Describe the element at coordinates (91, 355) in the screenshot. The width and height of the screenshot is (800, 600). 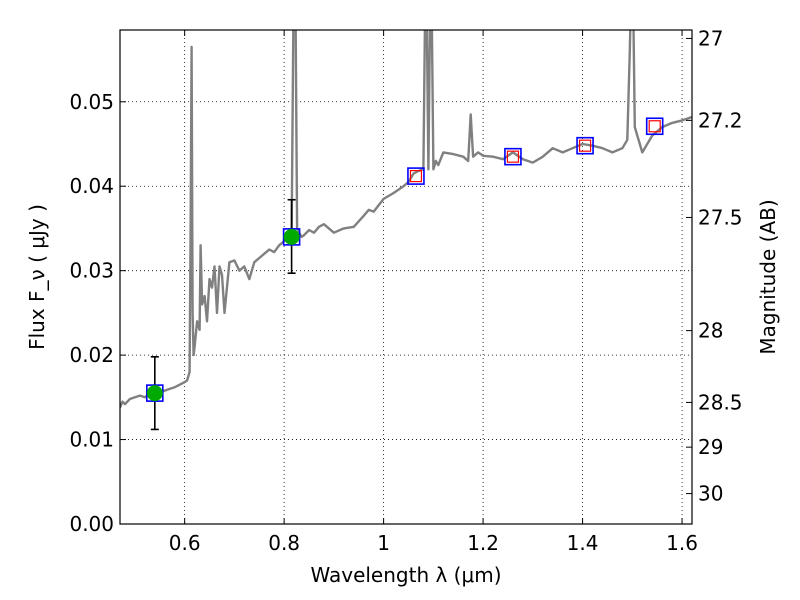
I see `y-tick-label: 0.02` at that location.